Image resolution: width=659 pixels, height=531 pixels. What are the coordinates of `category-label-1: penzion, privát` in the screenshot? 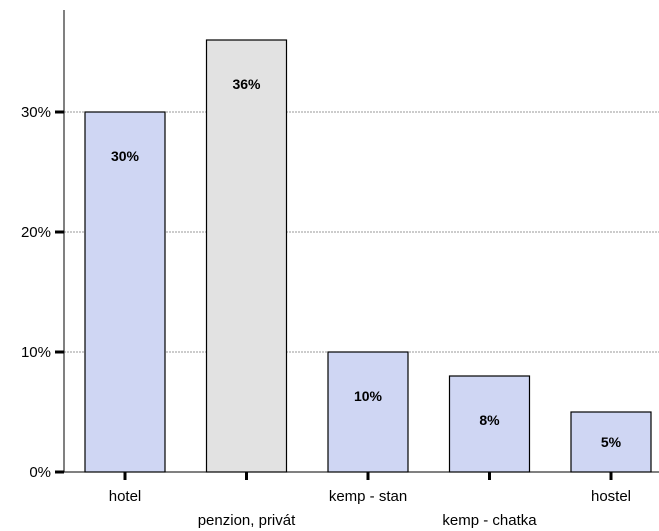 It's located at (247, 520).